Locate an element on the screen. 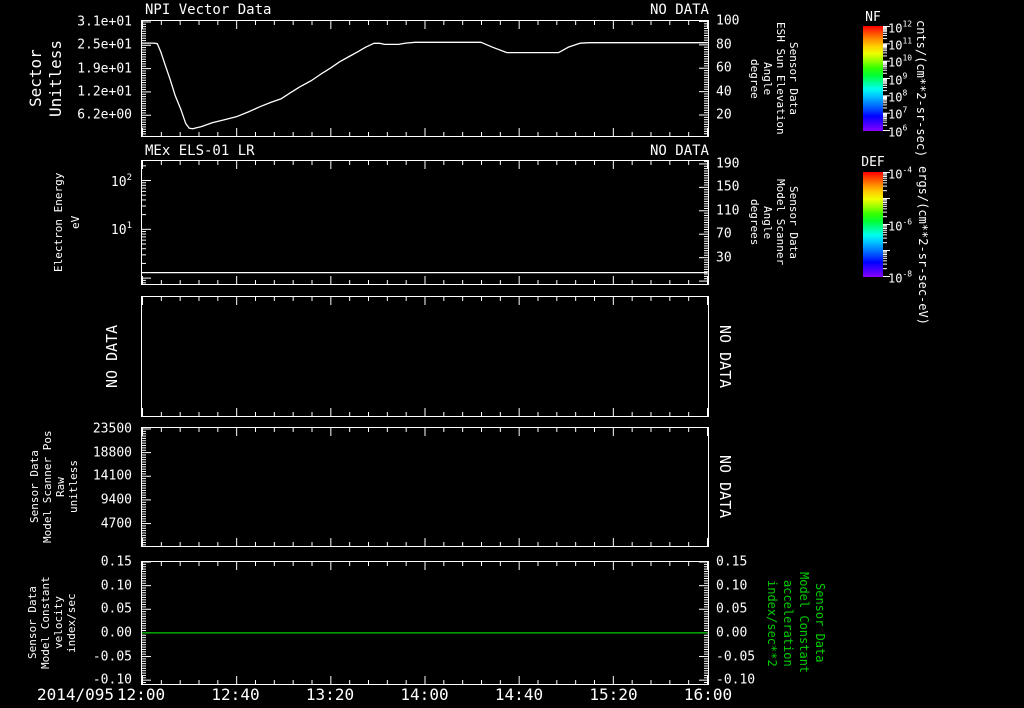 This screenshot has width=1024, height=708. axis-title-line: Model Constant is located at coordinates (804, 623).